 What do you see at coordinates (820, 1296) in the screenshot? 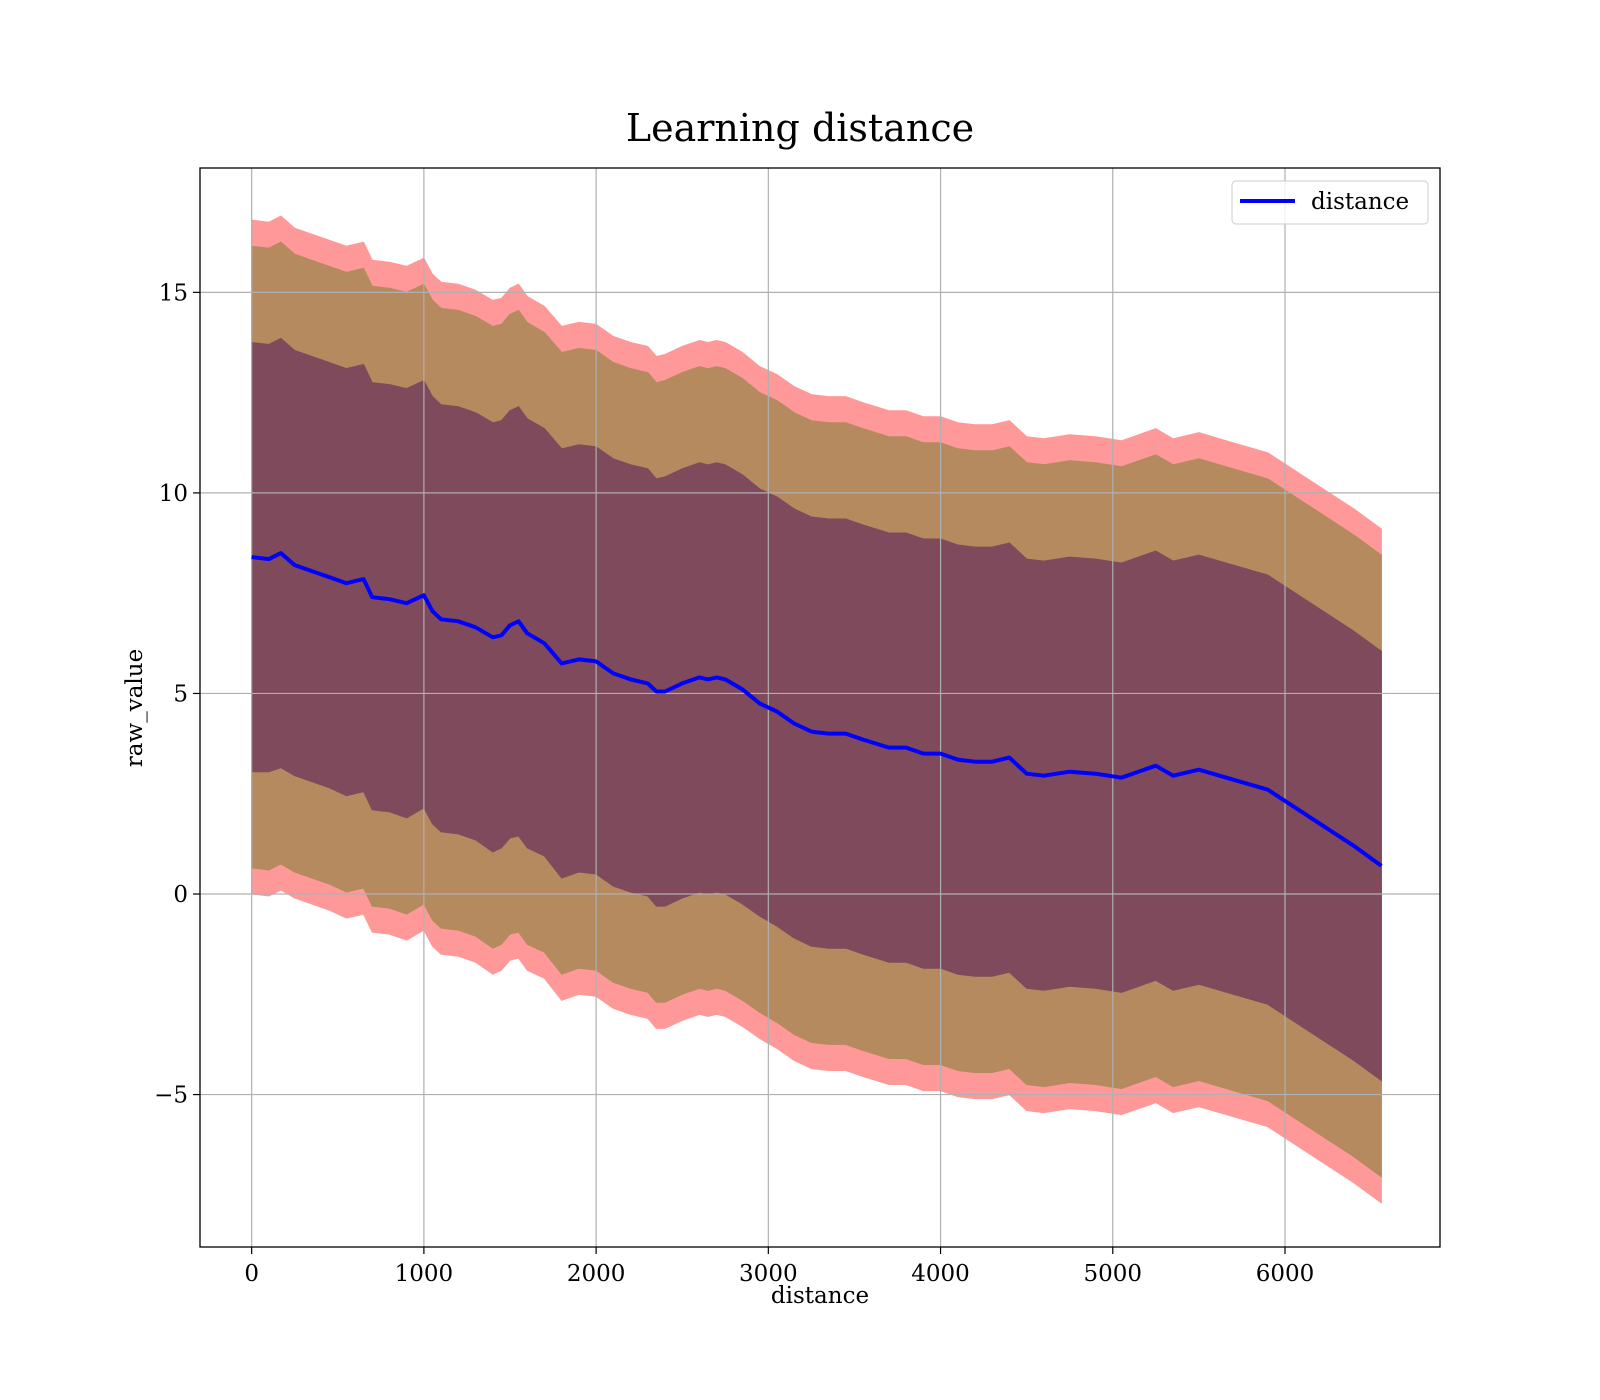
I see `x-axis-label: distance` at bounding box center [820, 1296].